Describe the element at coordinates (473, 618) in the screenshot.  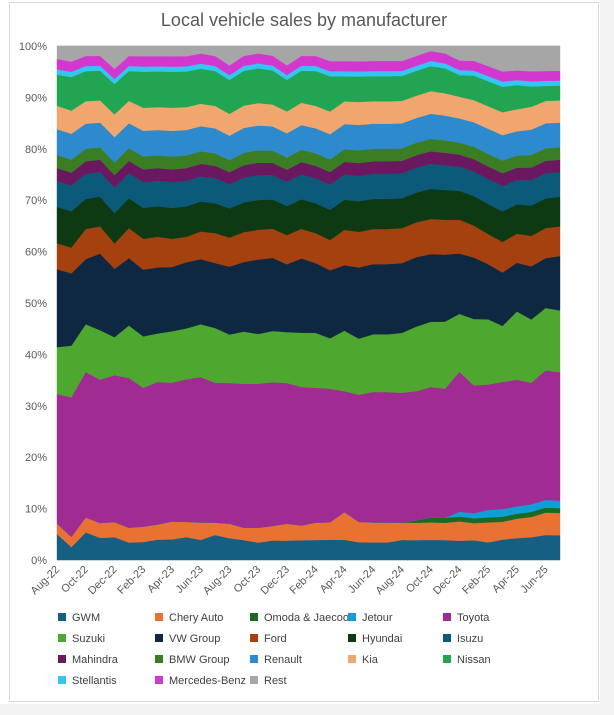
I see `legend-label: Toyota` at that location.